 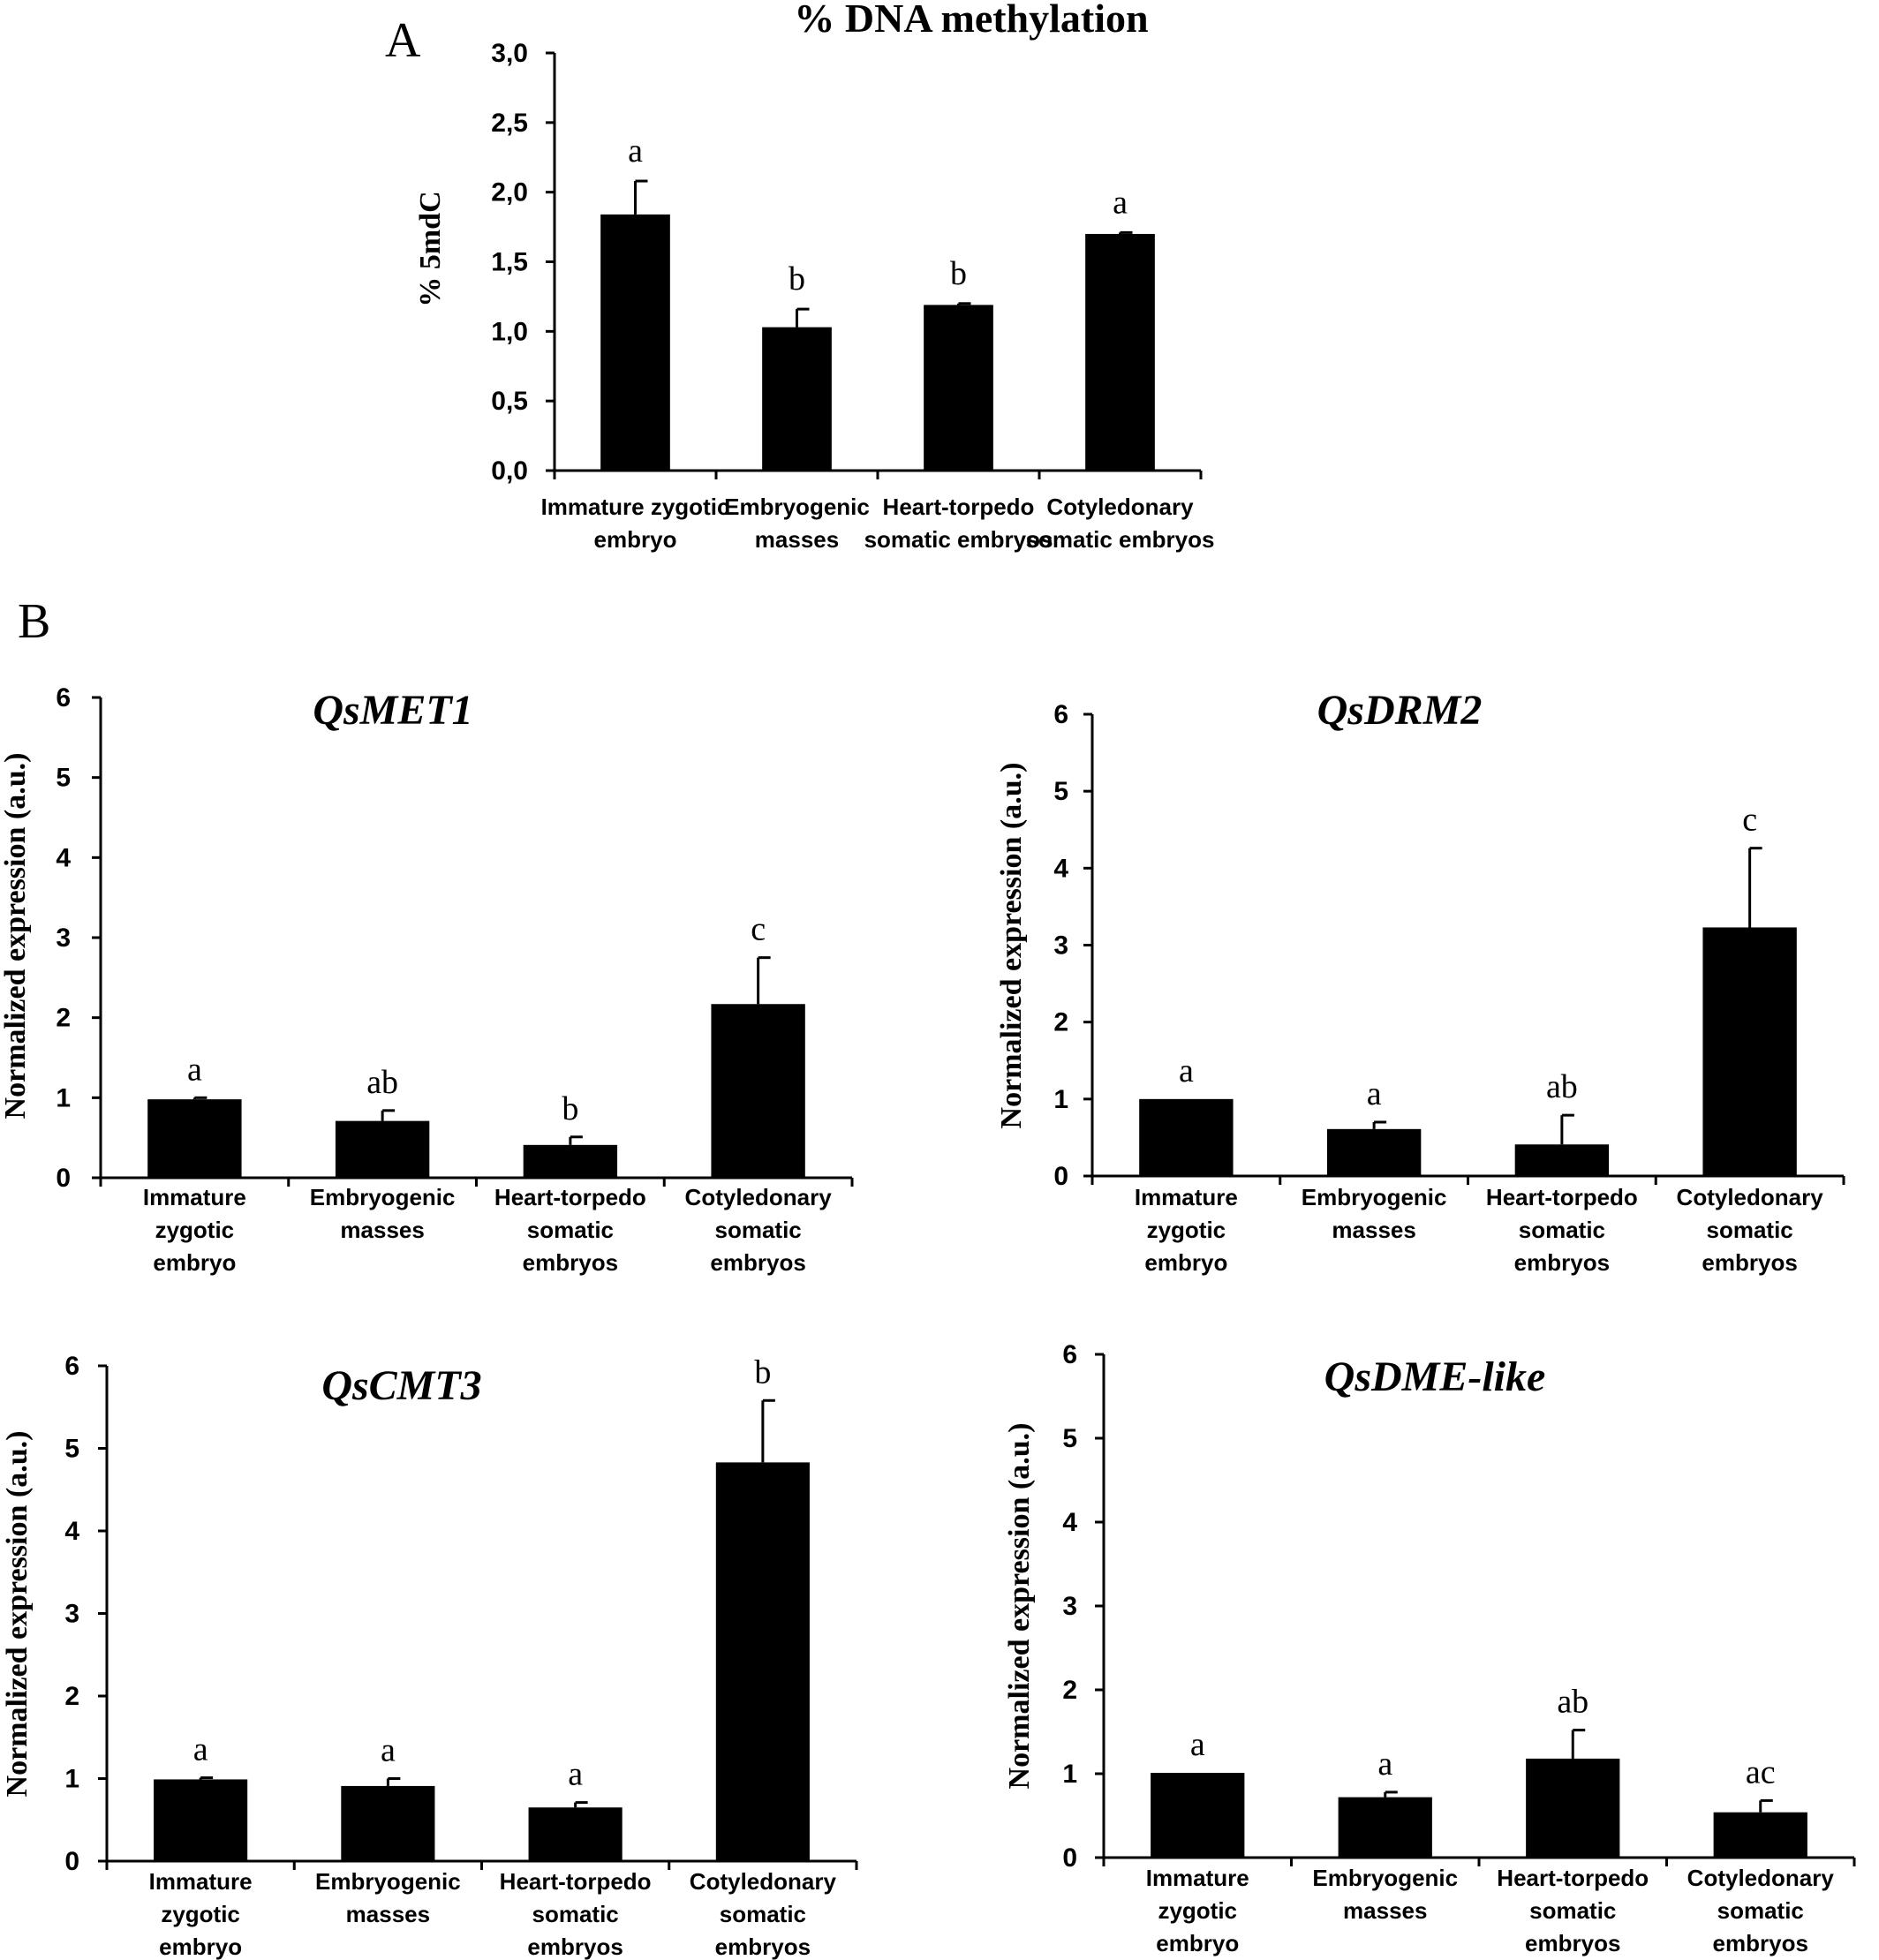 I want to click on chart-title: QsDME-like, so click(x=1435, y=1376).